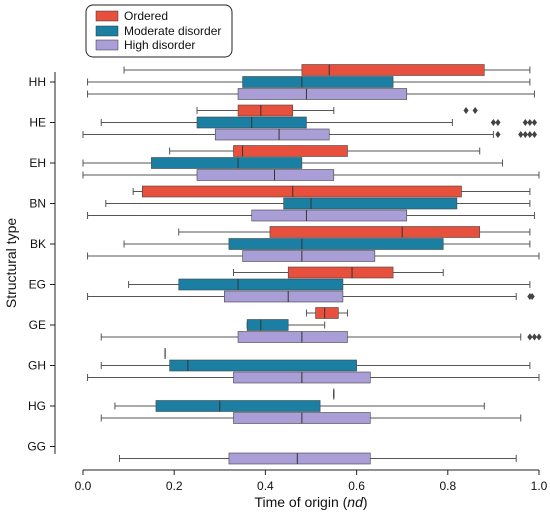 This screenshot has height=523, width=550. What do you see at coordinates (107, 45) in the screenshot?
I see `legend-swatch-high-disorder` at bounding box center [107, 45].